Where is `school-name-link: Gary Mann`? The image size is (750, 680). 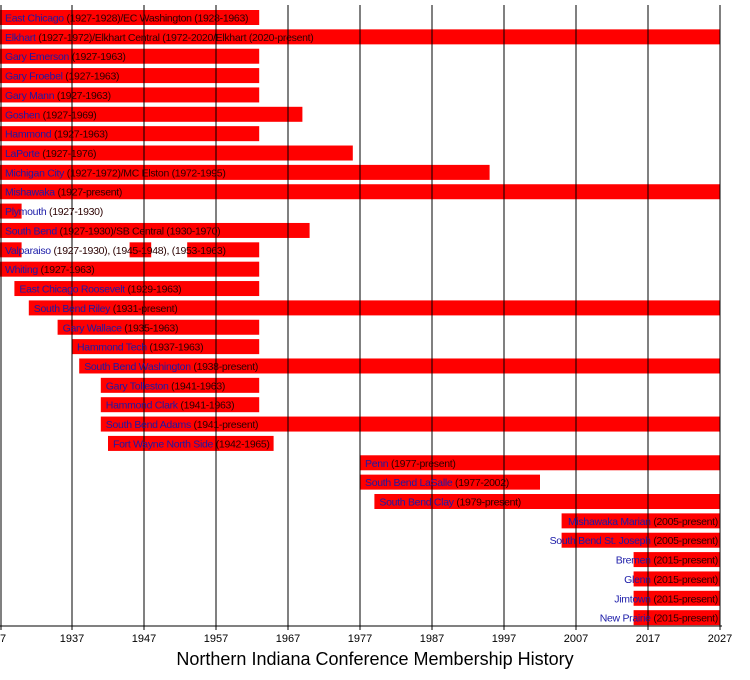 school-name-link: Gary Mann is located at coordinates (30, 96).